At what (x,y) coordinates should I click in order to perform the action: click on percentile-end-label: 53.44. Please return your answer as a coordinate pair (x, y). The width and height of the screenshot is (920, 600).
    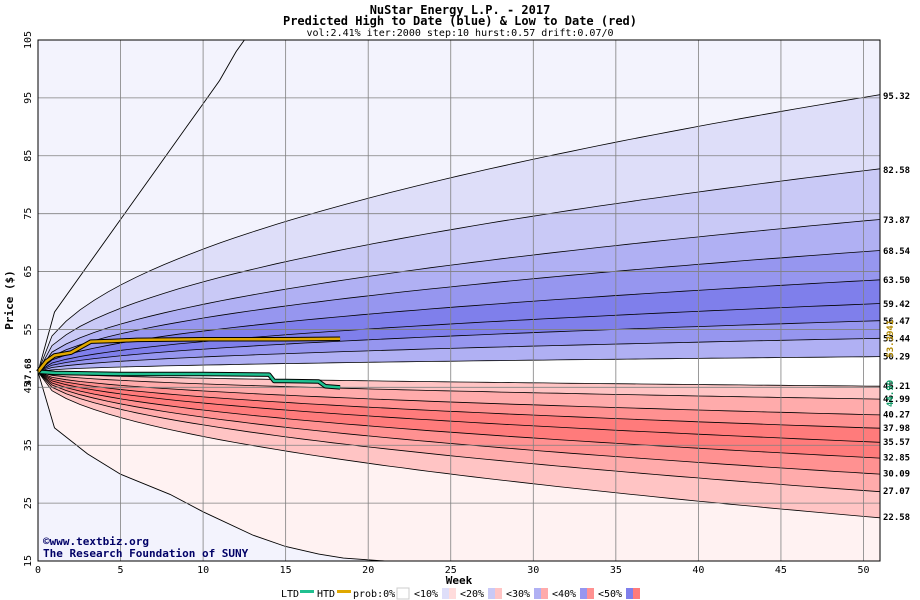
    Looking at the image, I should click on (897, 339).